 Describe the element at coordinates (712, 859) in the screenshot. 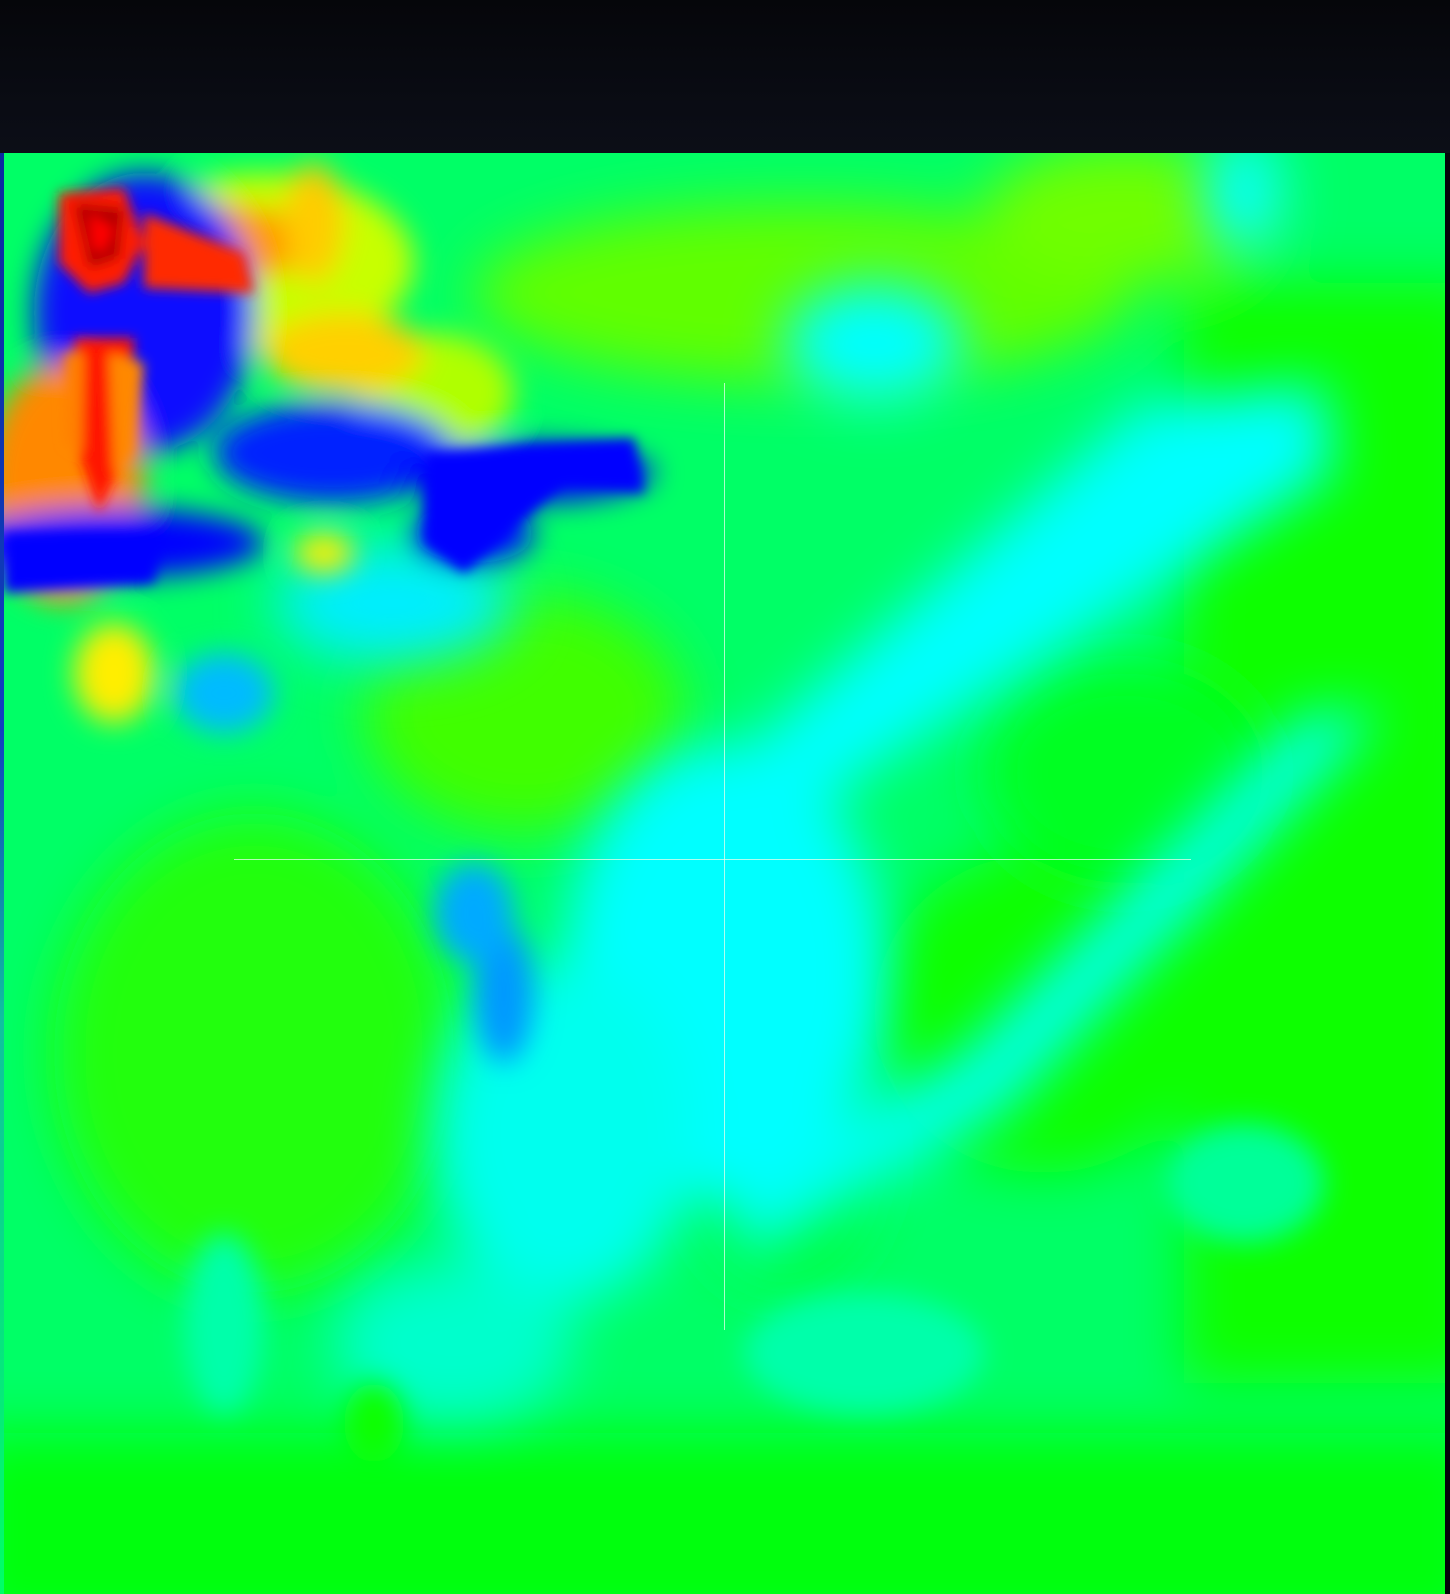

I see `crosshair-horizontal-line` at that location.